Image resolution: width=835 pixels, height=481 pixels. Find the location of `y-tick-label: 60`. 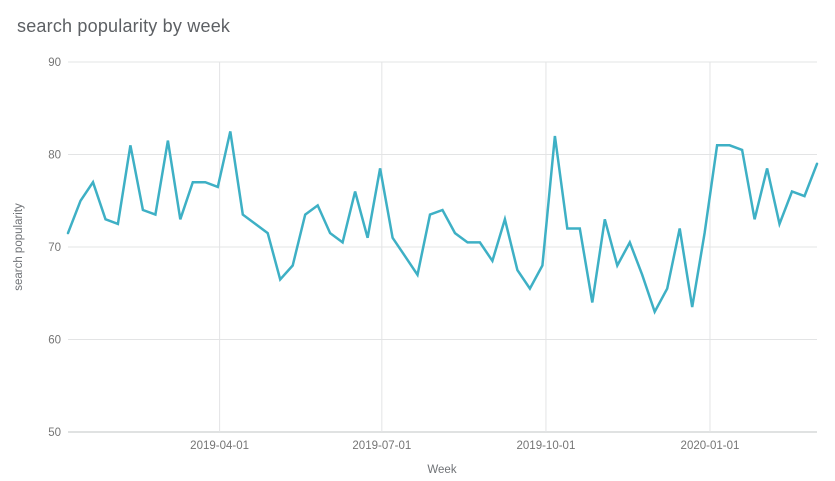

y-tick-label: 60 is located at coordinates (54, 341).